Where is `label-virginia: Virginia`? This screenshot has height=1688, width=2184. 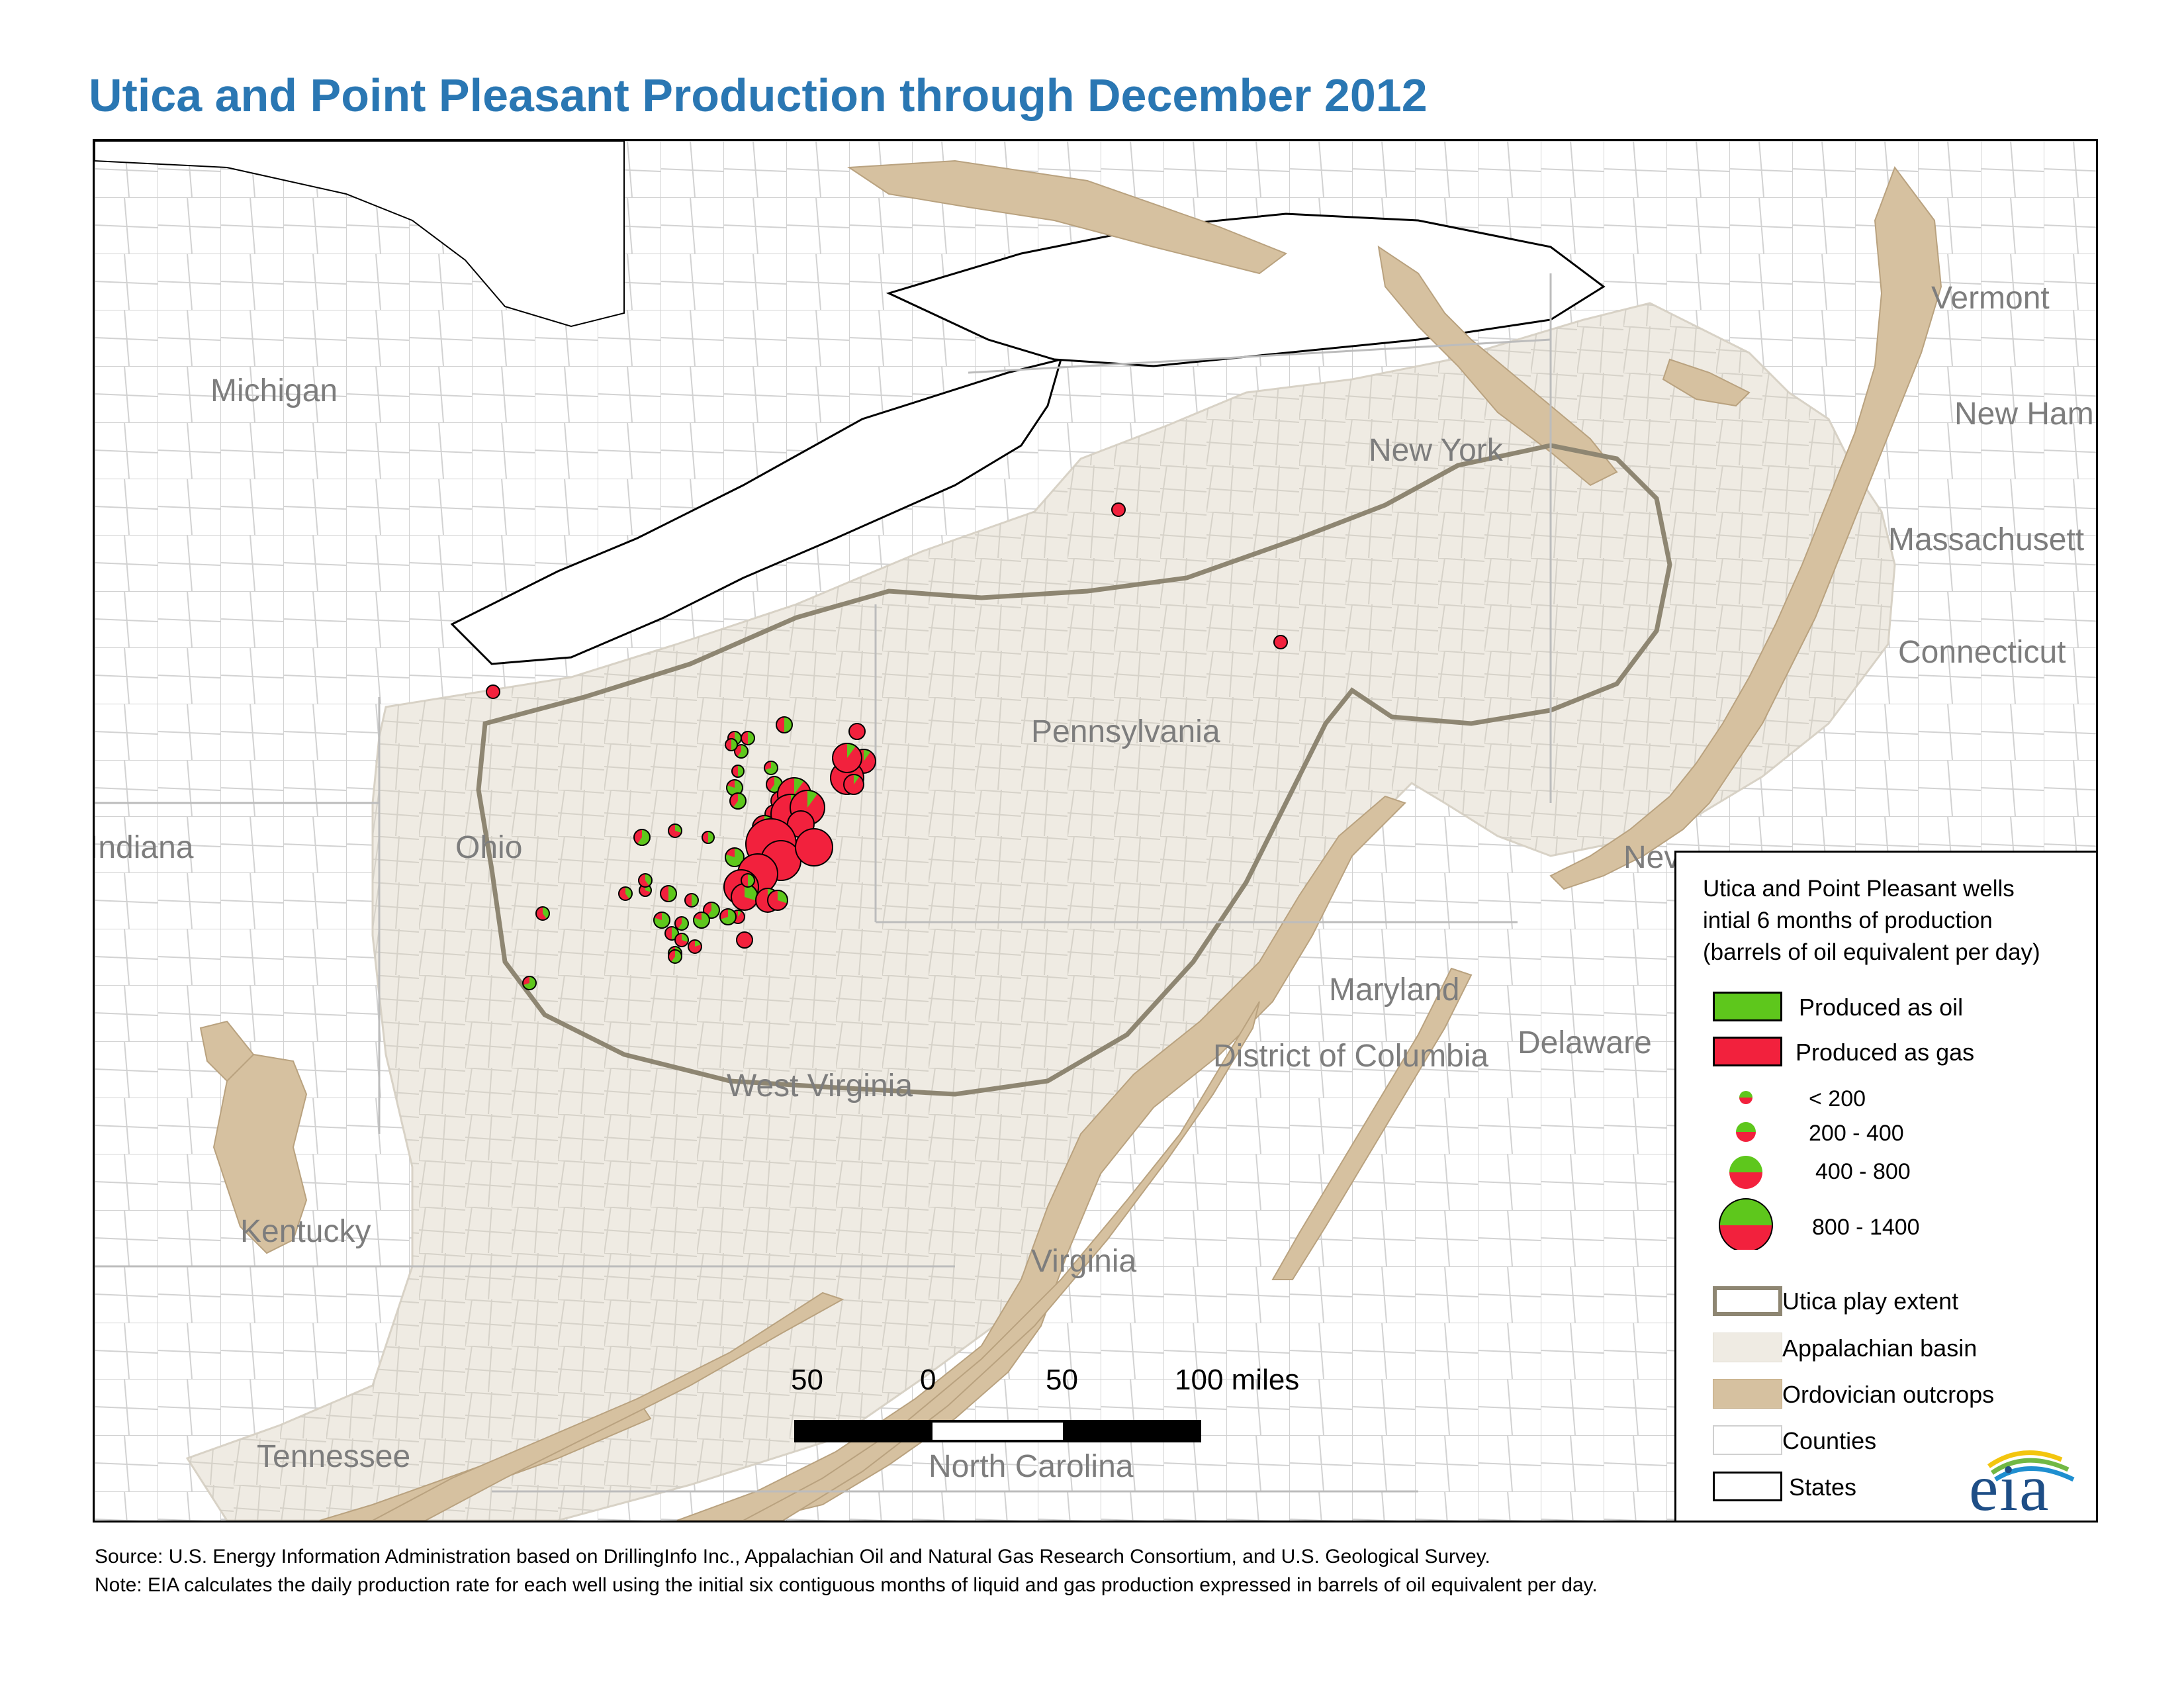
label-virginia: Virginia is located at coordinates (1084, 1261).